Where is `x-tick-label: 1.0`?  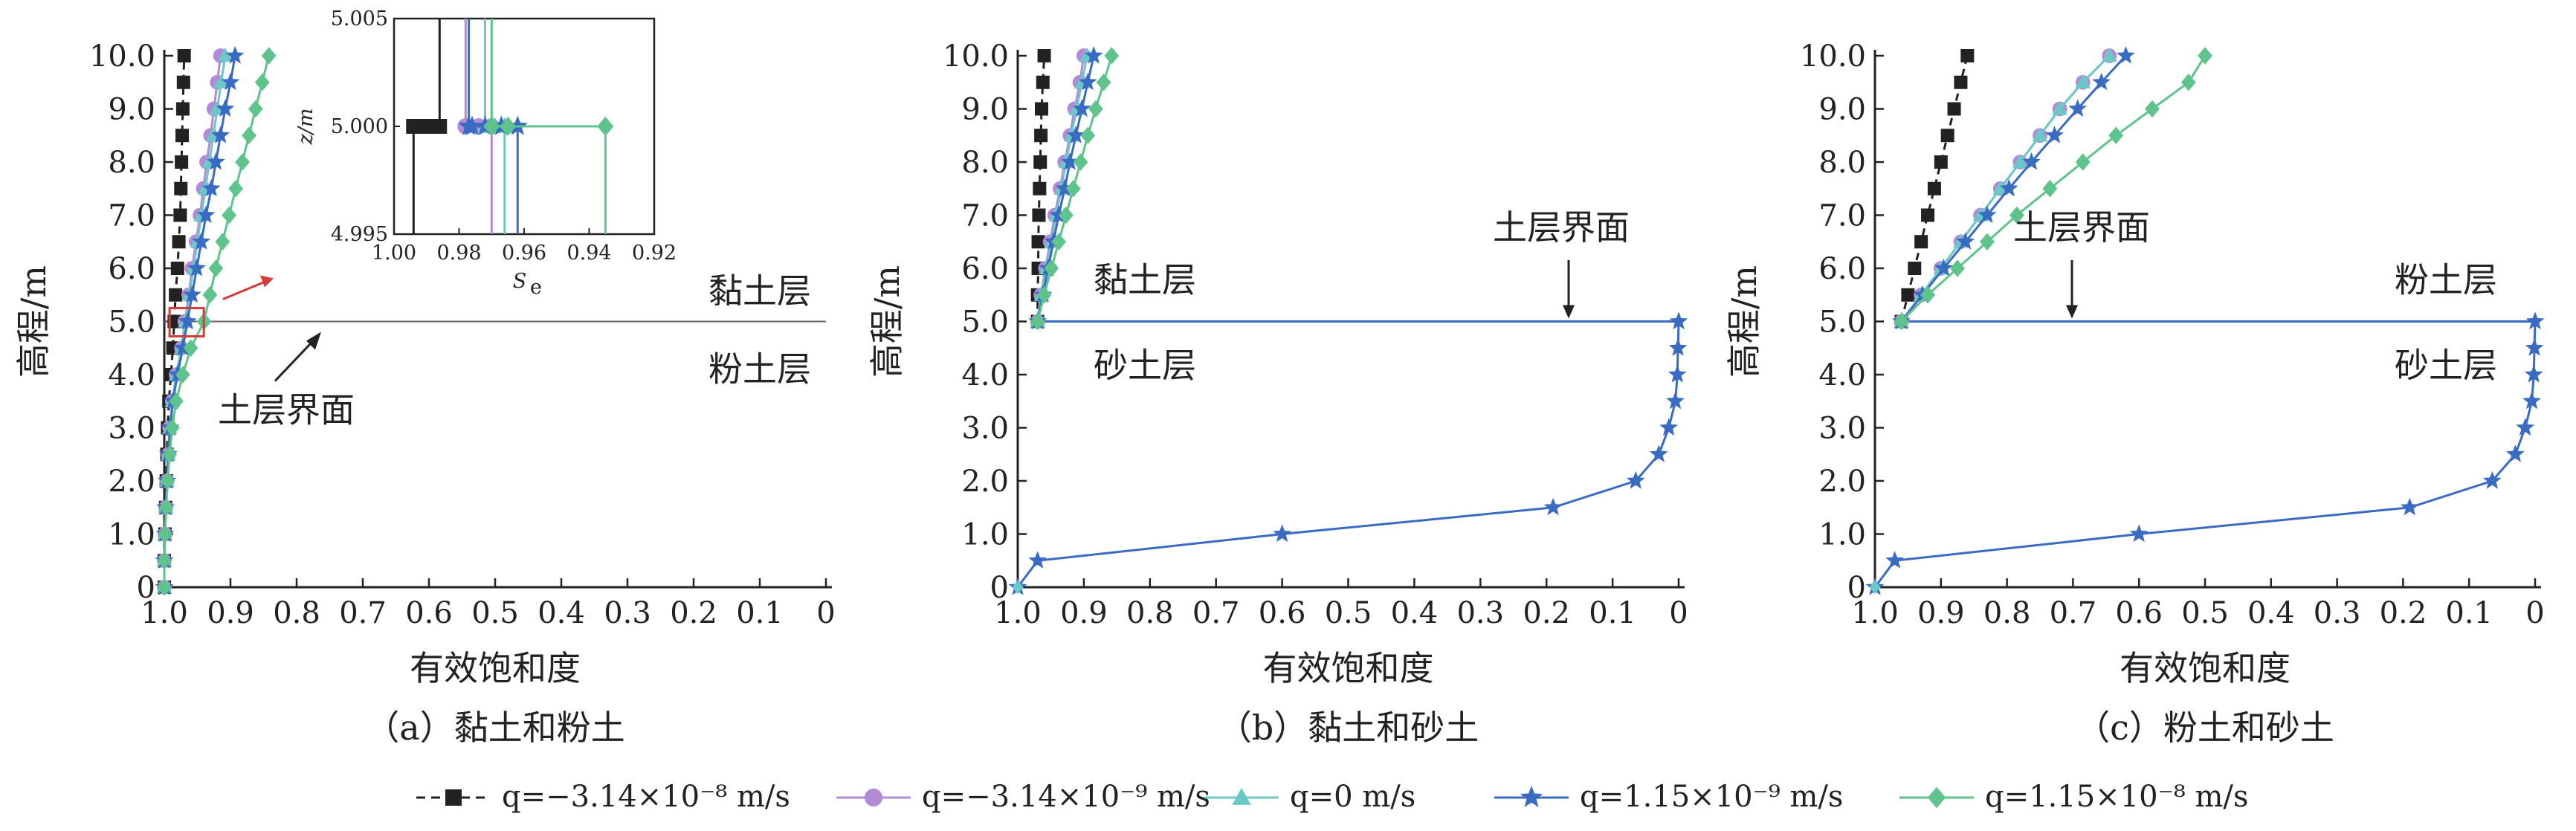
x-tick-label: 1.0 is located at coordinates (164, 613).